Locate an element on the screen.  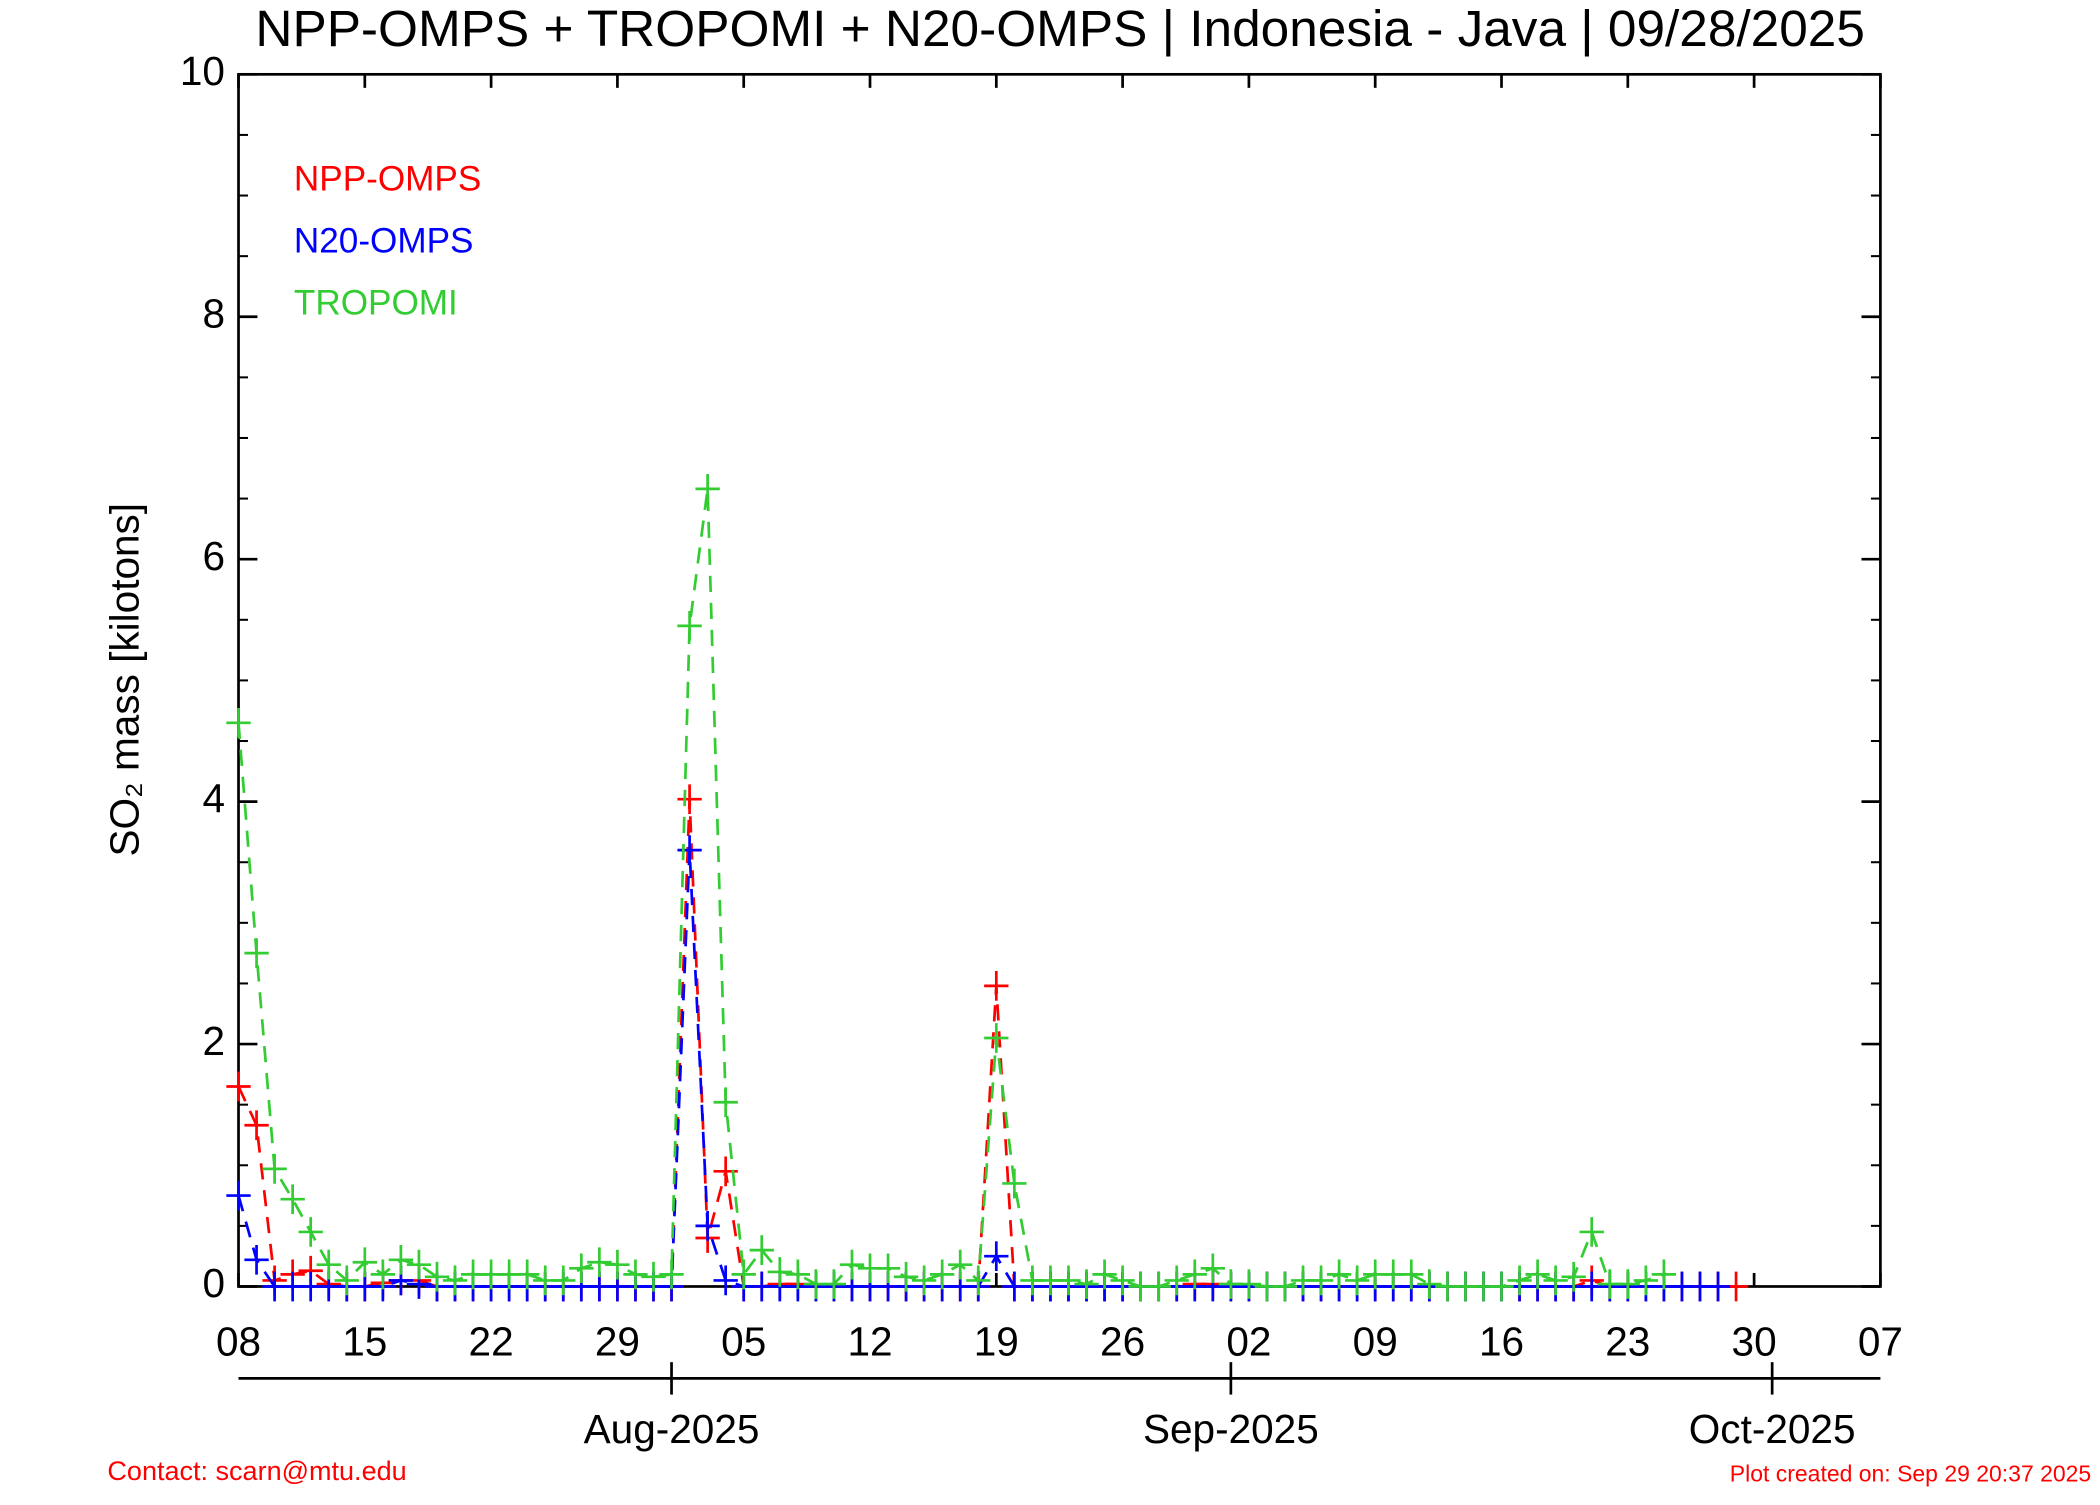
x-tick-label: 23 is located at coordinates (1627, 1341).